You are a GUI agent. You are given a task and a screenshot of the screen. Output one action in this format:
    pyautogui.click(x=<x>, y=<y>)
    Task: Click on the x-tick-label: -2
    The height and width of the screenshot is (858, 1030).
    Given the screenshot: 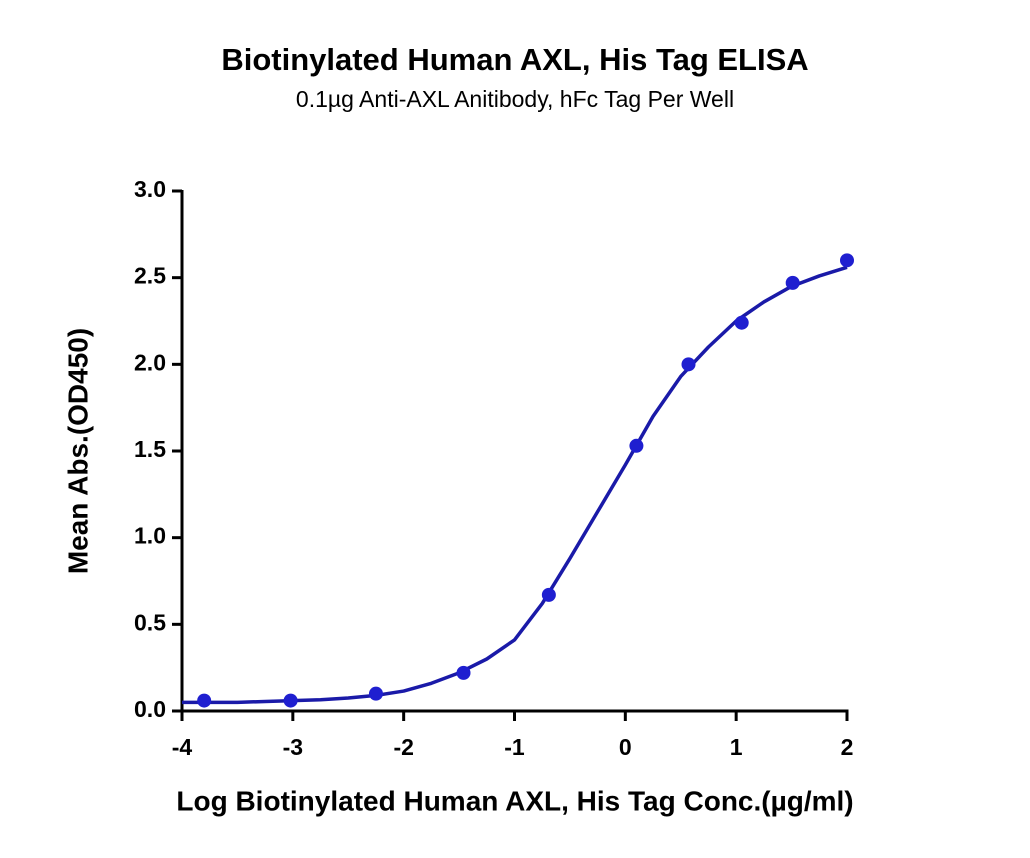 What is the action you would take?
    pyautogui.click(x=403, y=747)
    